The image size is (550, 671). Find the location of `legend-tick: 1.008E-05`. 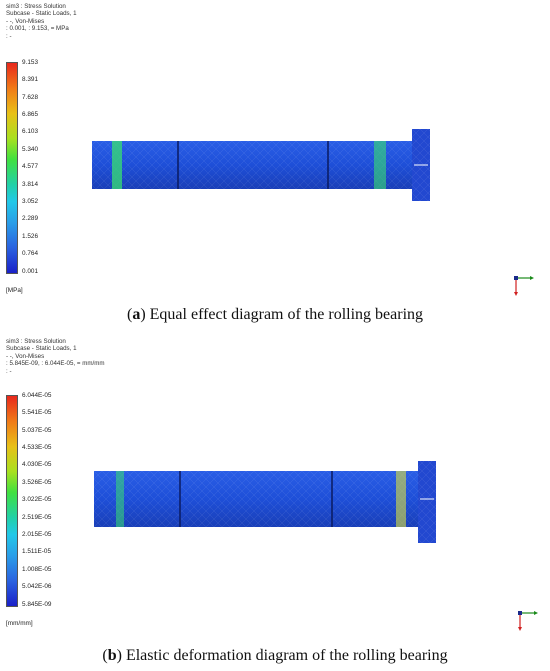

legend-tick: 1.008E-05 is located at coordinates (37, 569).